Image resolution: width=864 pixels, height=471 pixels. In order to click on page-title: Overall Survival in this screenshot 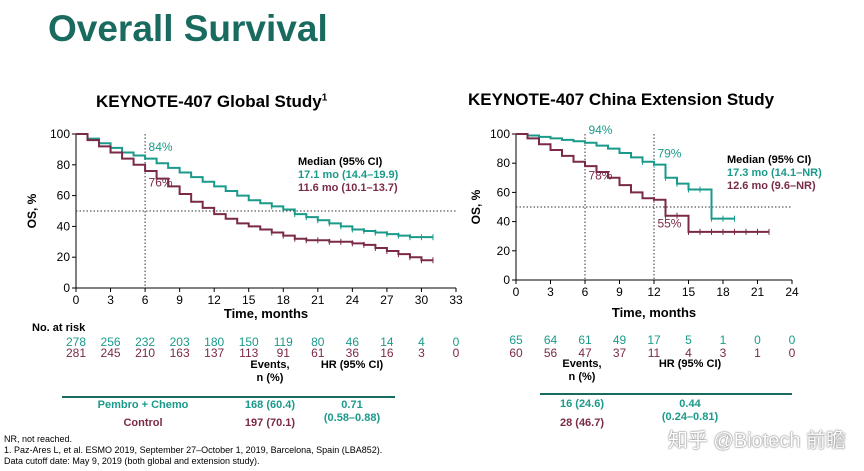, I will do `click(188, 28)`.